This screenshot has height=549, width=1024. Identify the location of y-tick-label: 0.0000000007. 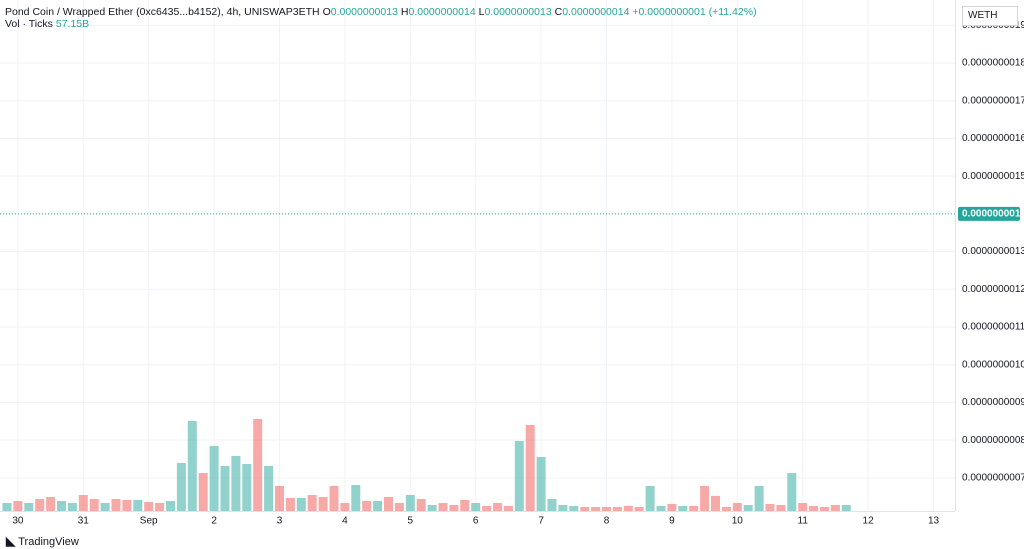
(993, 477).